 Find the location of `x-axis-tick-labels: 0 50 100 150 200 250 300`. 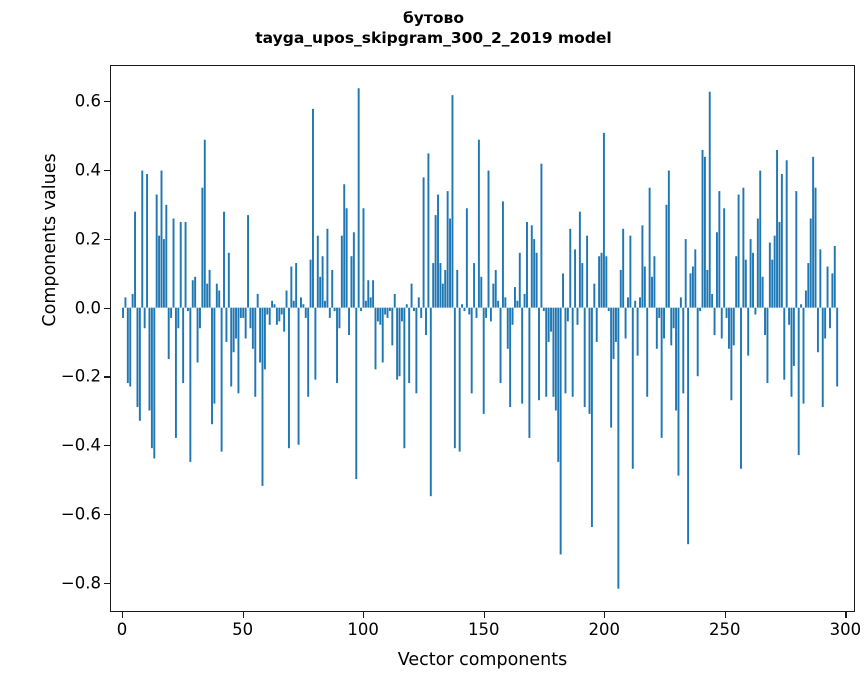

x-axis-tick-labels: 0 50 100 150 200 250 300 is located at coordinates (433, 633).